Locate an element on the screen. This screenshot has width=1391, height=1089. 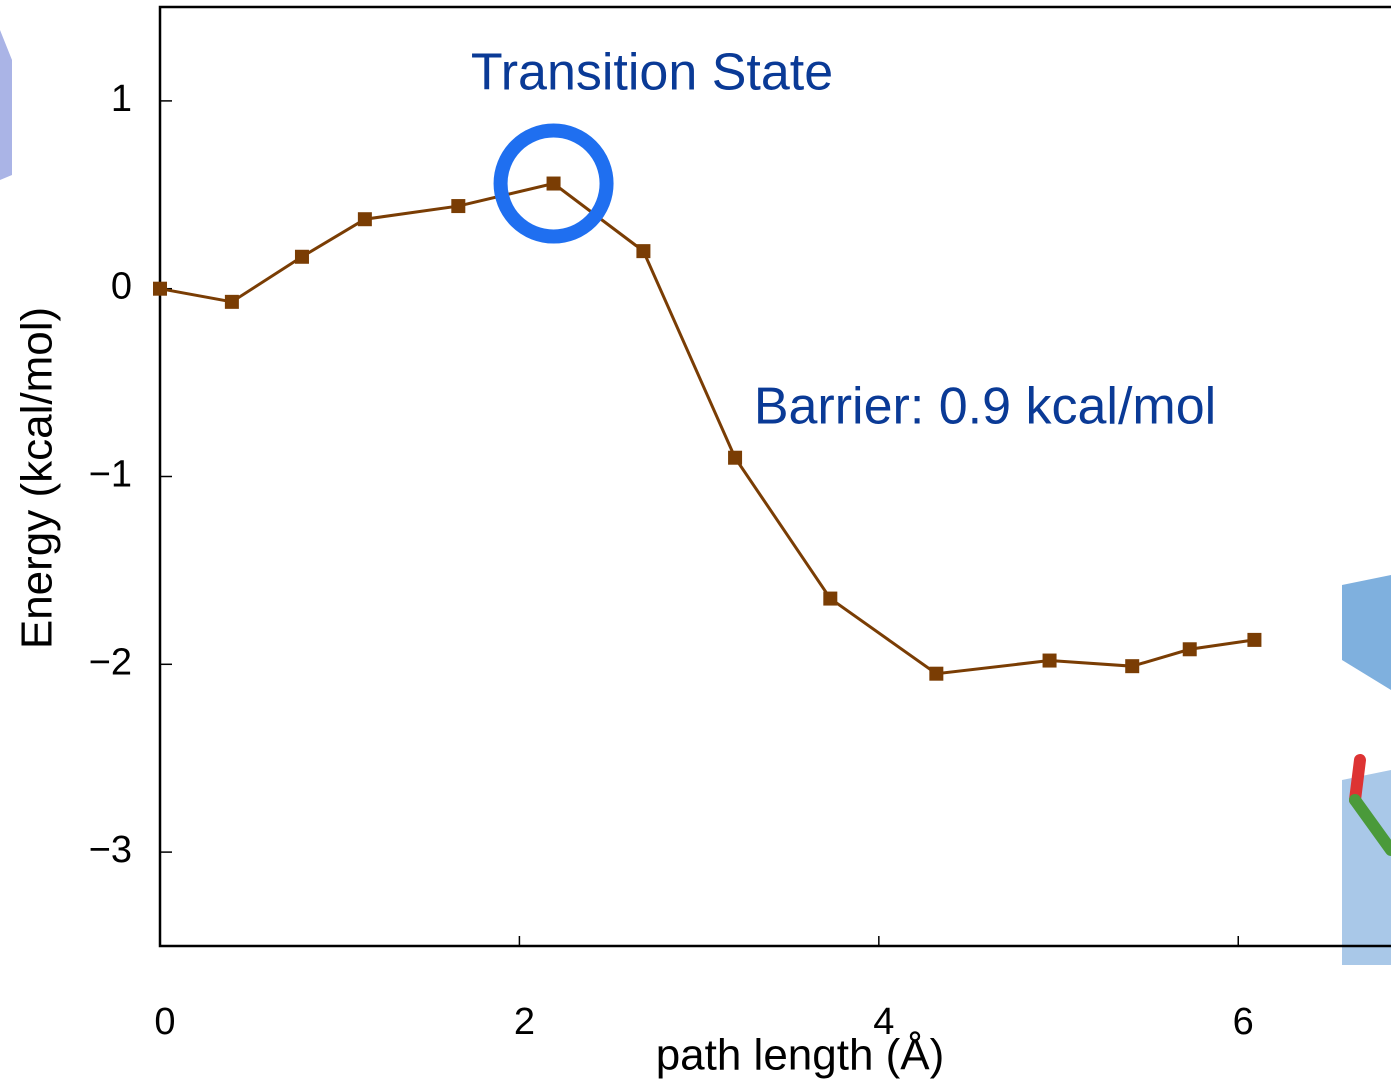
annotation: Barrier: 0.9 kcal/mol is located at coordinates (985, 407).